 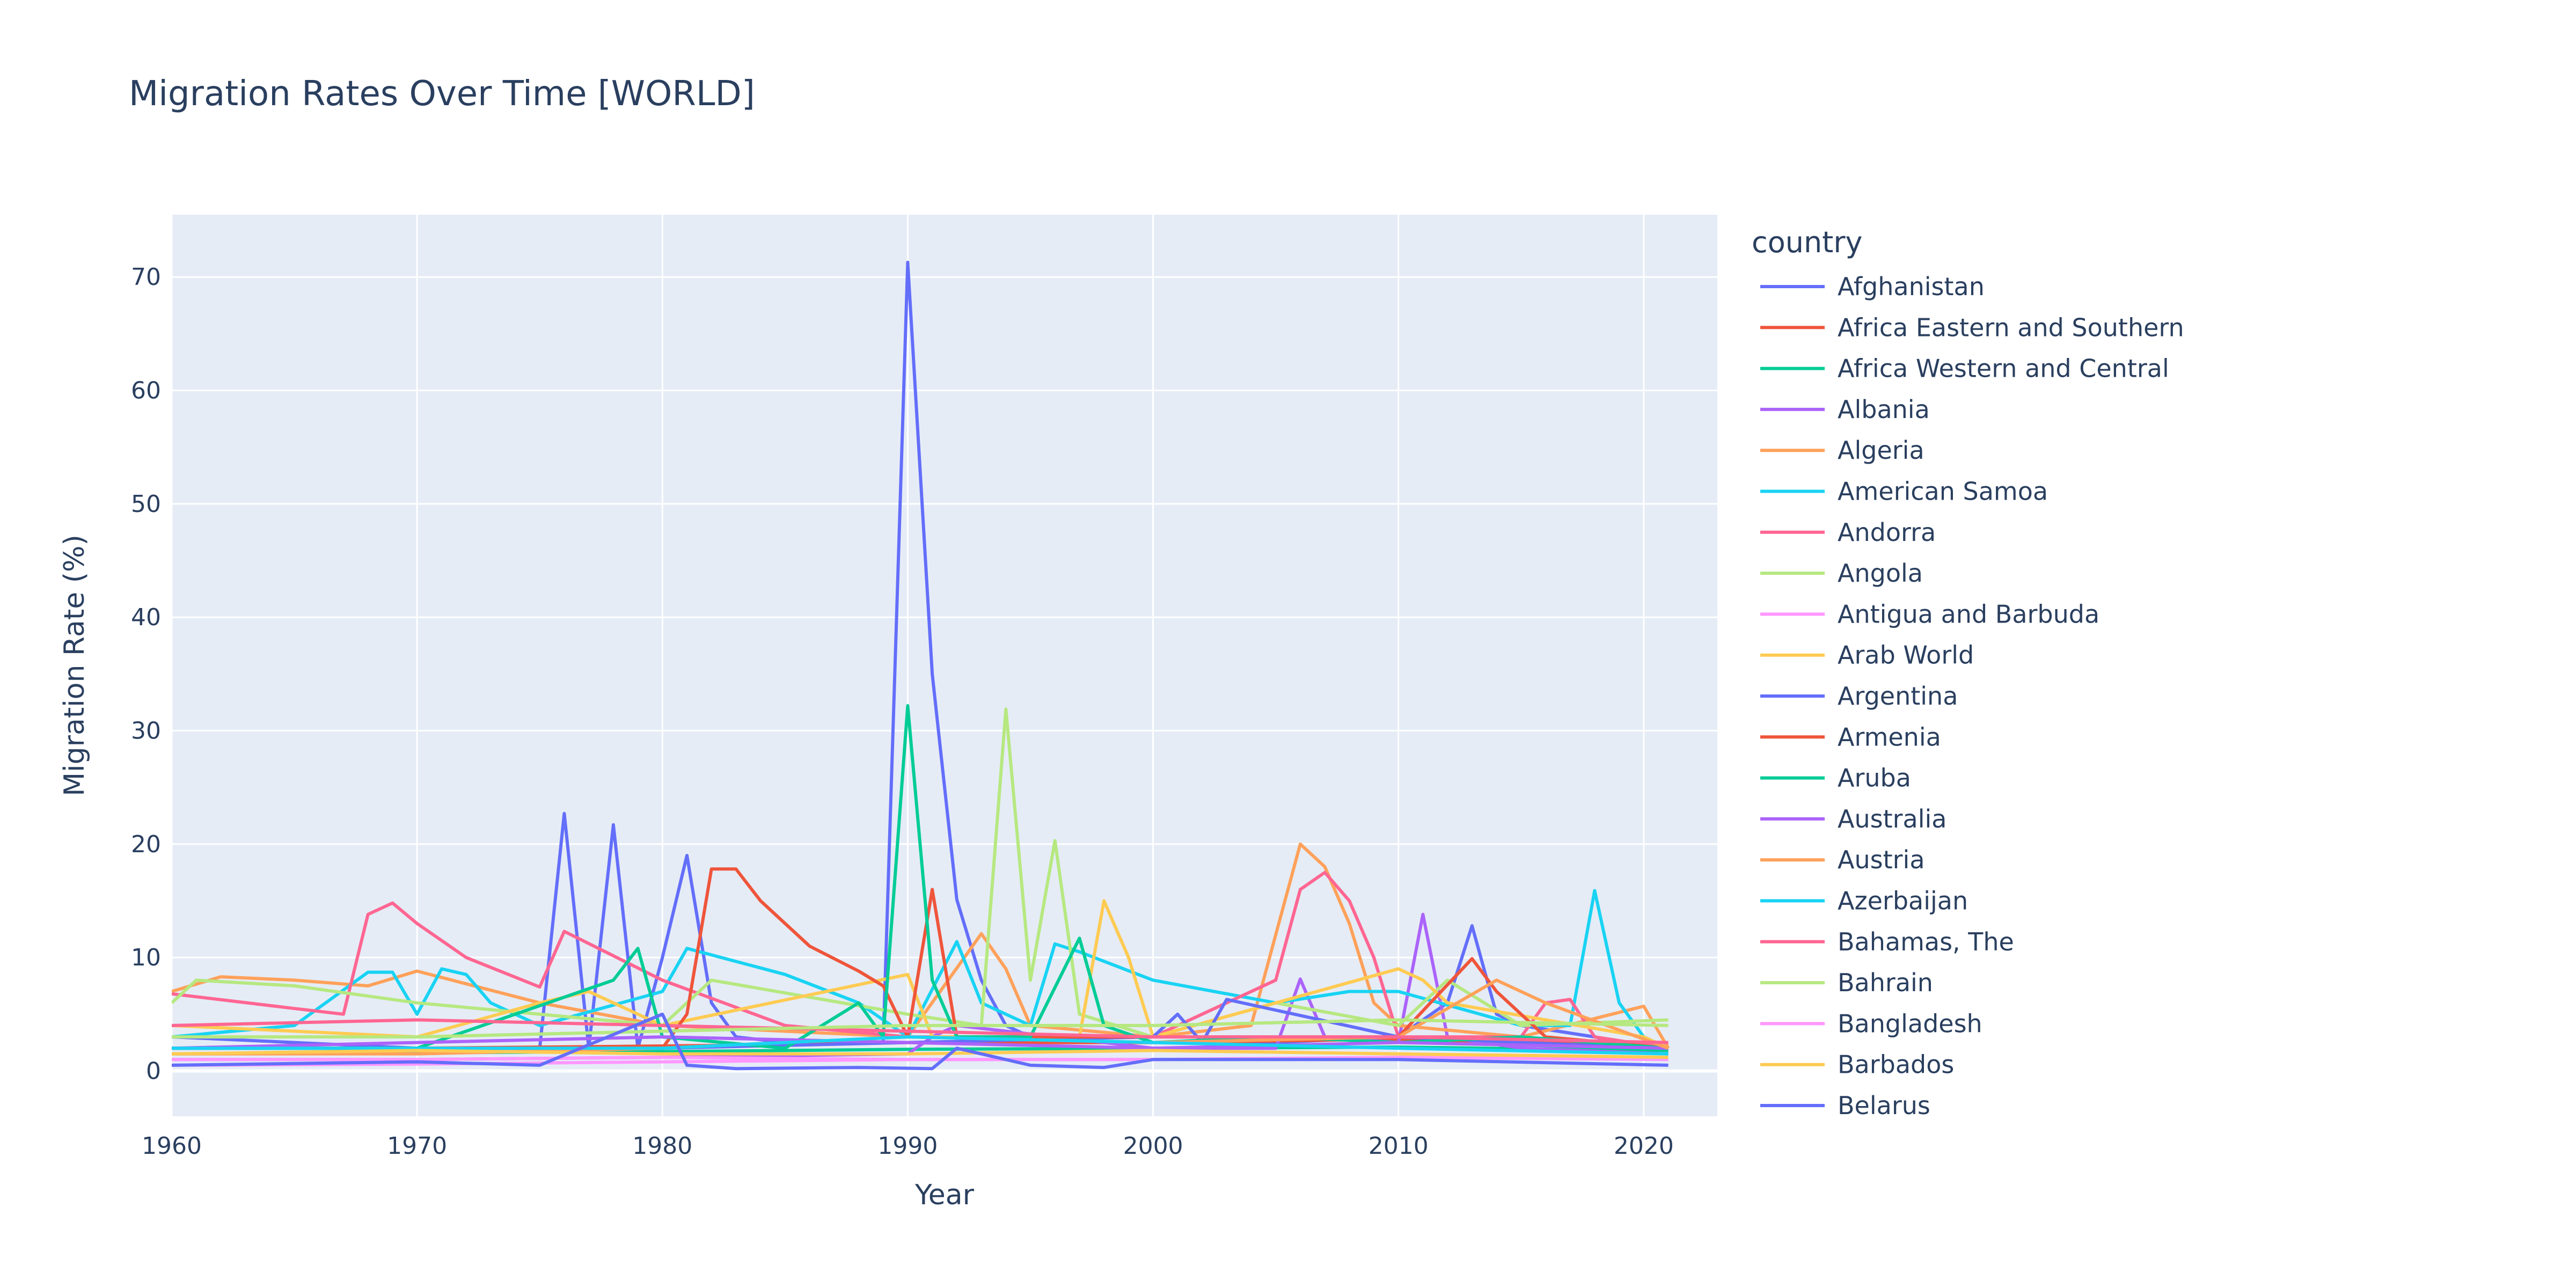 I want to click on legend-label: Afghanistan, so click(x=1911, y=286).